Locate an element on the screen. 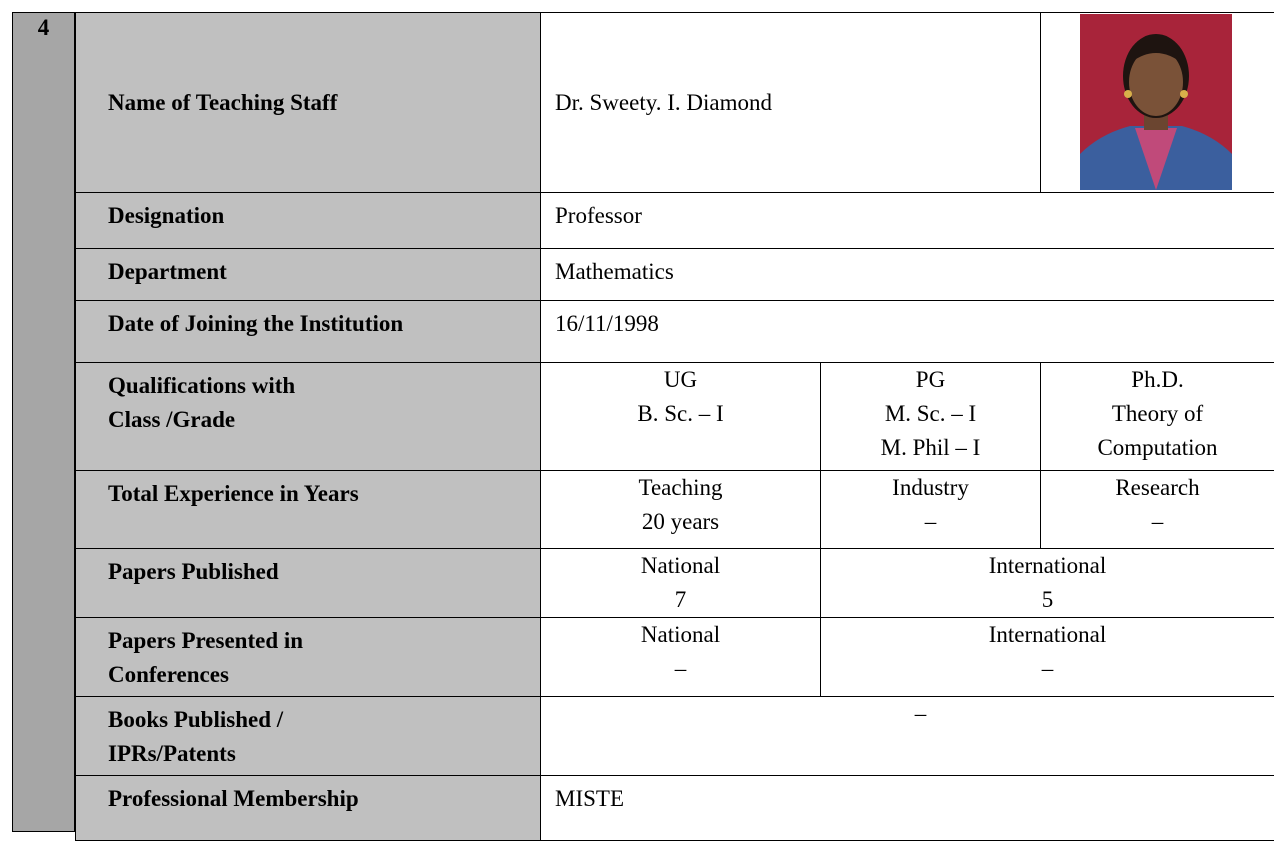  value-cell: National – is located at coordinates (680, 657).